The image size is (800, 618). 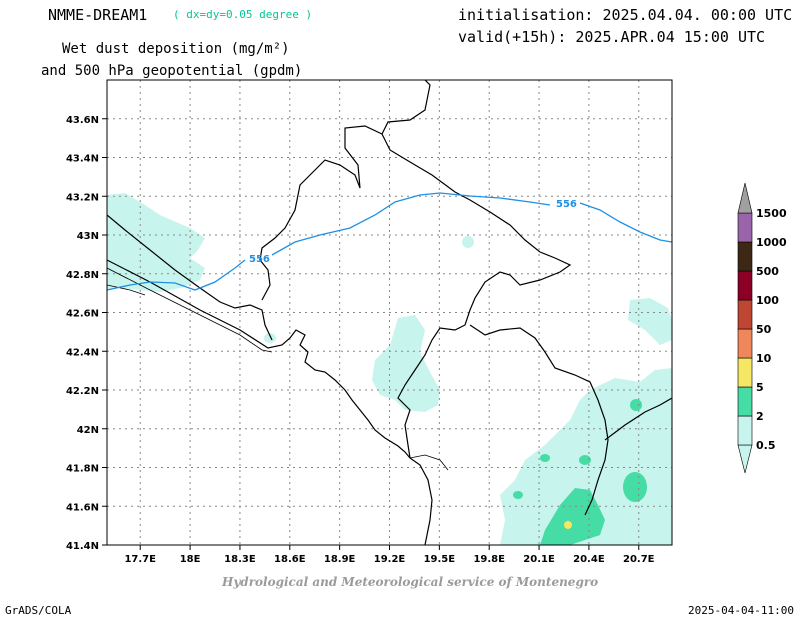 I want to click on colorbar-max-arrow, so click(x=745, y=198).